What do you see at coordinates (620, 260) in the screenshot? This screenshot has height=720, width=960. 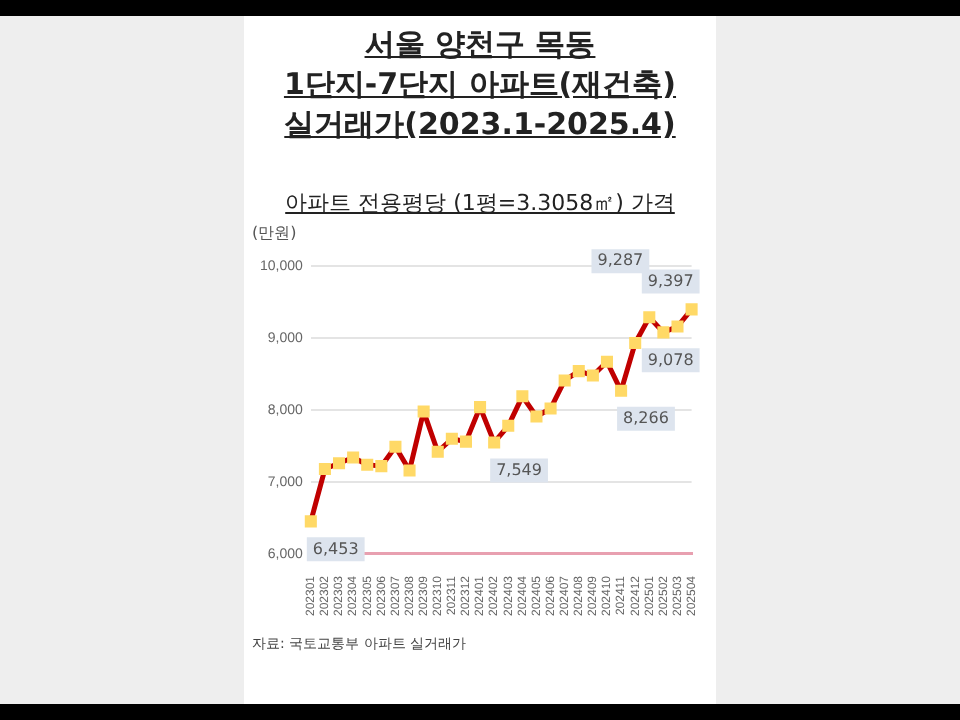 I see `data-label: 9,287` at bounding box center [620, 260].